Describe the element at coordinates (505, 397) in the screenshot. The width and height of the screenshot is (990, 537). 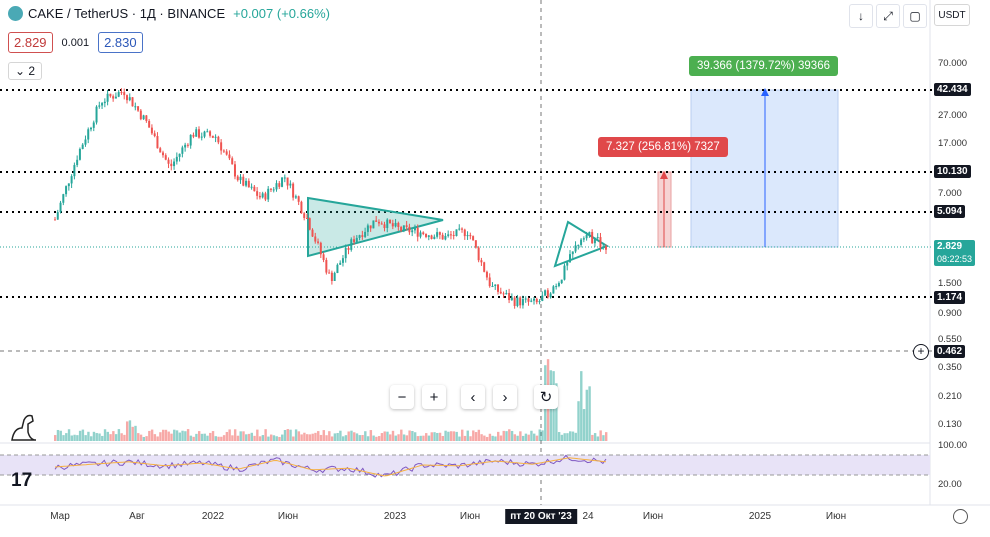
I see `scroll-right-icon: ›` at that location.